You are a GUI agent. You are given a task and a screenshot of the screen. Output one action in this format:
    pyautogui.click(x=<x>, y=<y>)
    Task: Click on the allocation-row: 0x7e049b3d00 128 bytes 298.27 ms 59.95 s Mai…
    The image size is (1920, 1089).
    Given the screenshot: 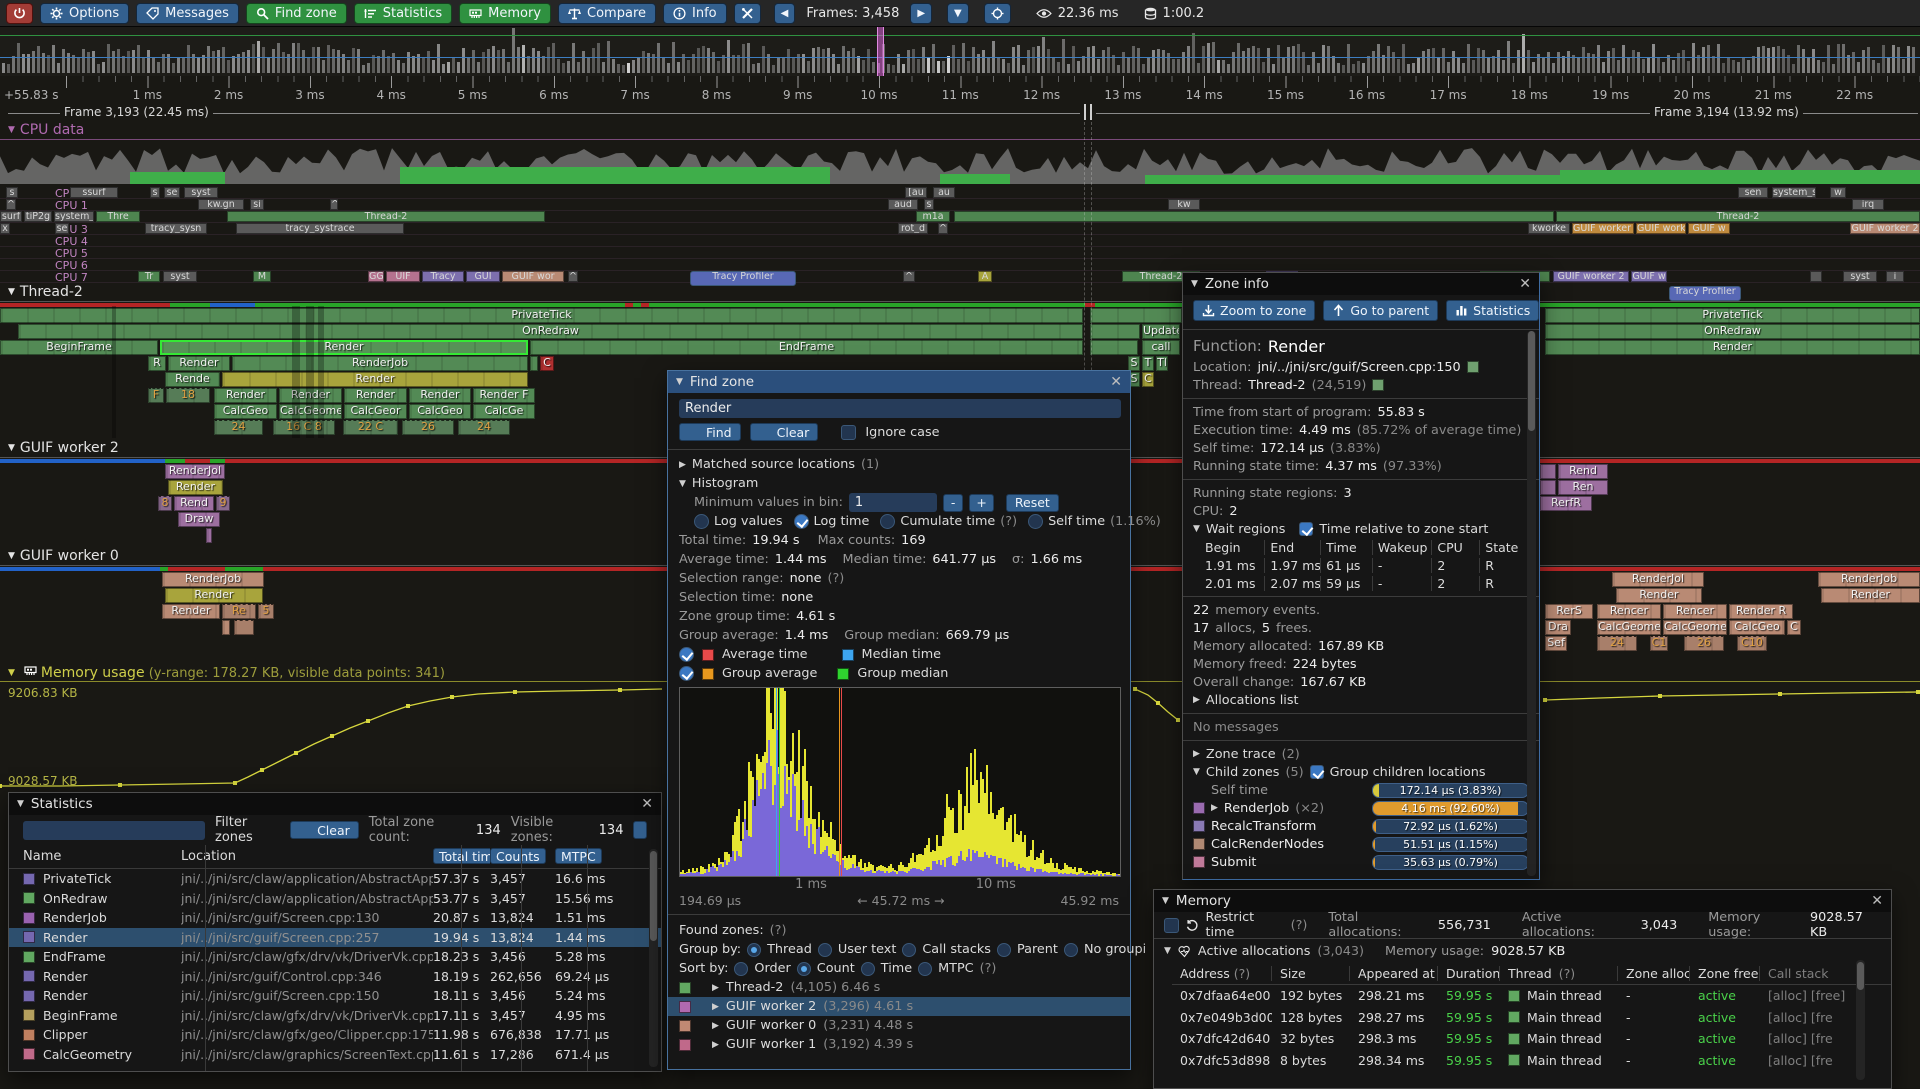 What is the action you would take?
    pyautogui.click(x=1506, y=1017)
    